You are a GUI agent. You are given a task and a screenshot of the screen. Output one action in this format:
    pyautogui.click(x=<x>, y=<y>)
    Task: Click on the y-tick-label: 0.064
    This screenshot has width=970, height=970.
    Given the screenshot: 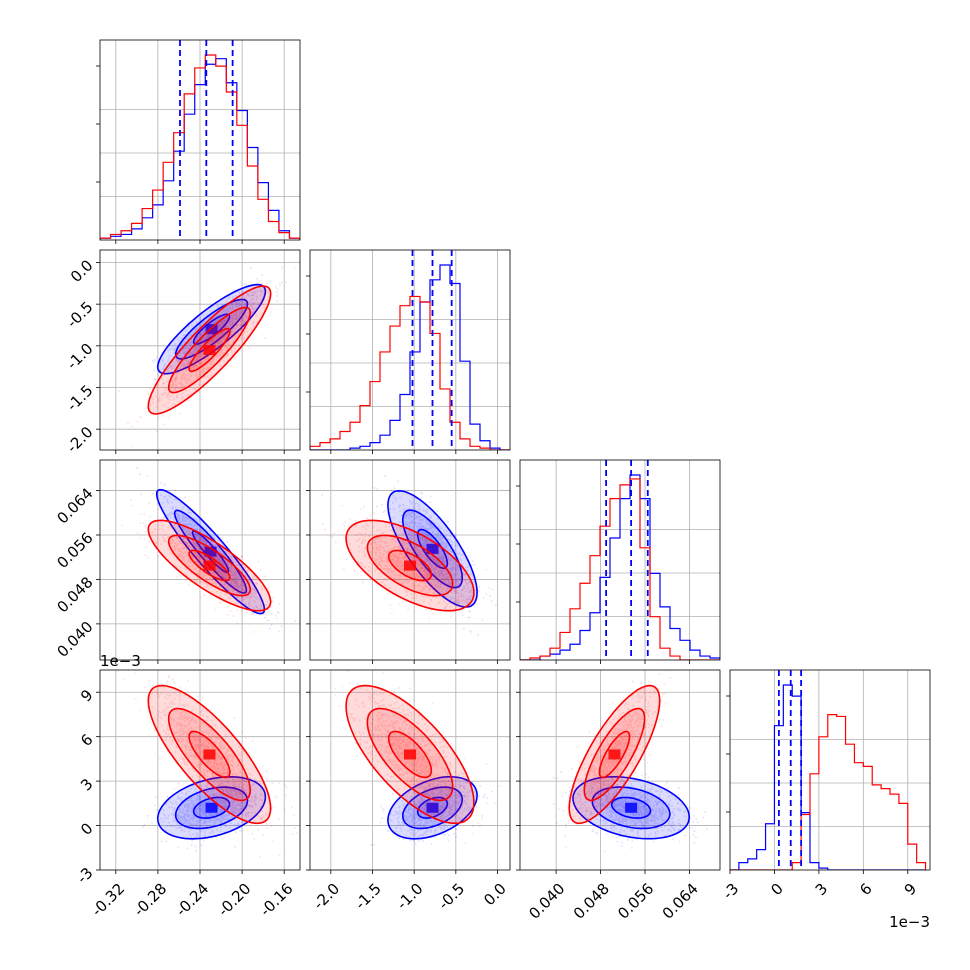 What is the action you would take?
    pyautogui.click(x=74, y=505)
    